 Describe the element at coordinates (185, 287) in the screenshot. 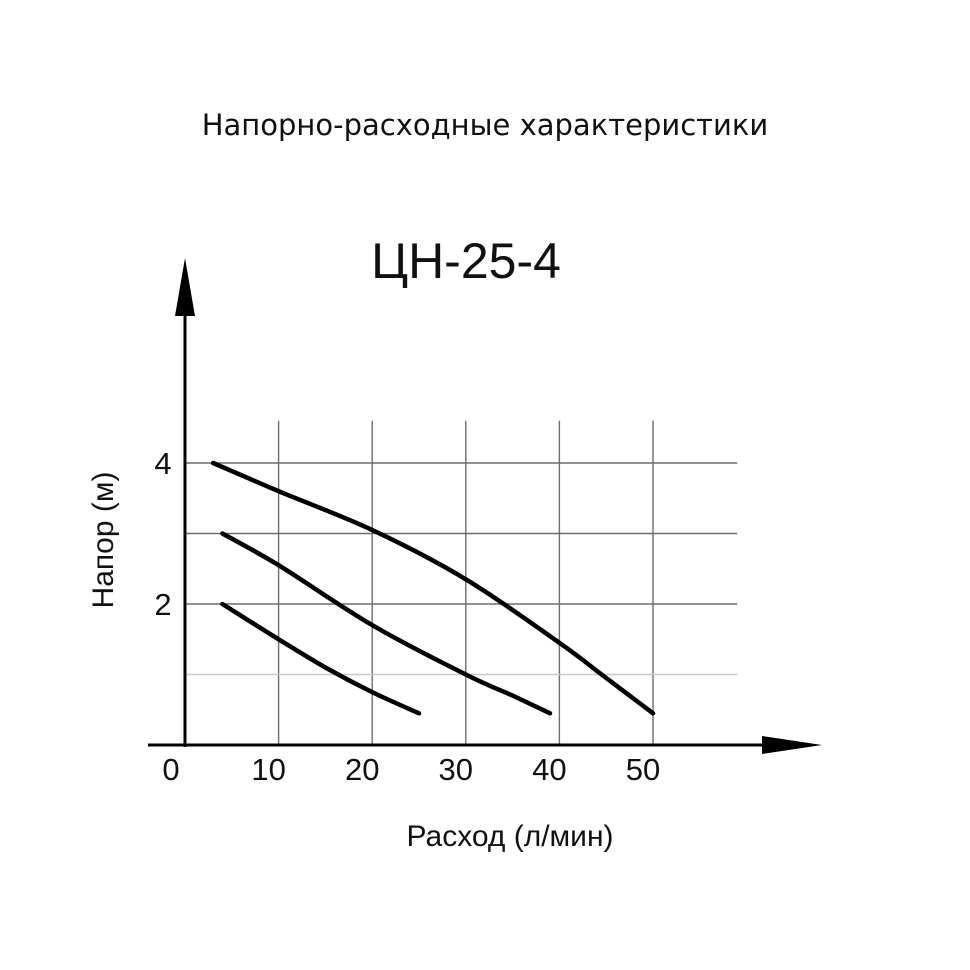

I see `y-axis-arrowhead` at that location.